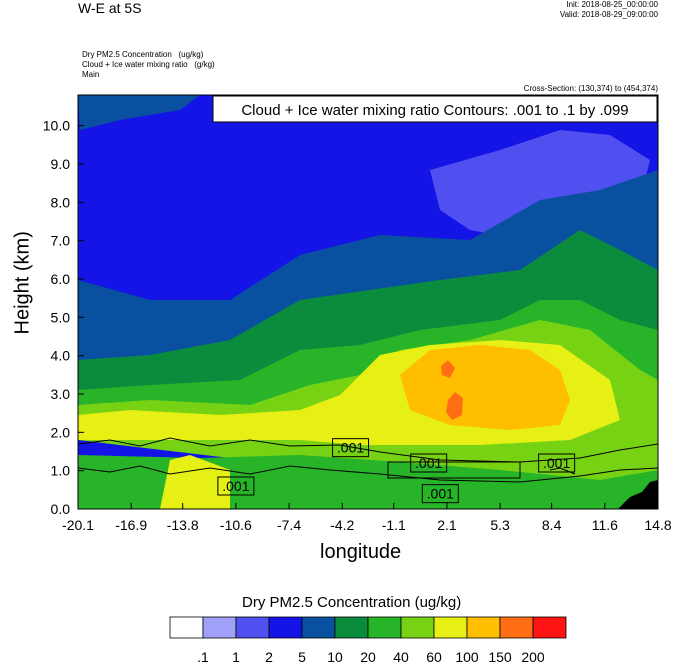 Image resolution: width=674 pixels, height=667 pixels. I want to click on region-level-200-a, so click(448, 369).